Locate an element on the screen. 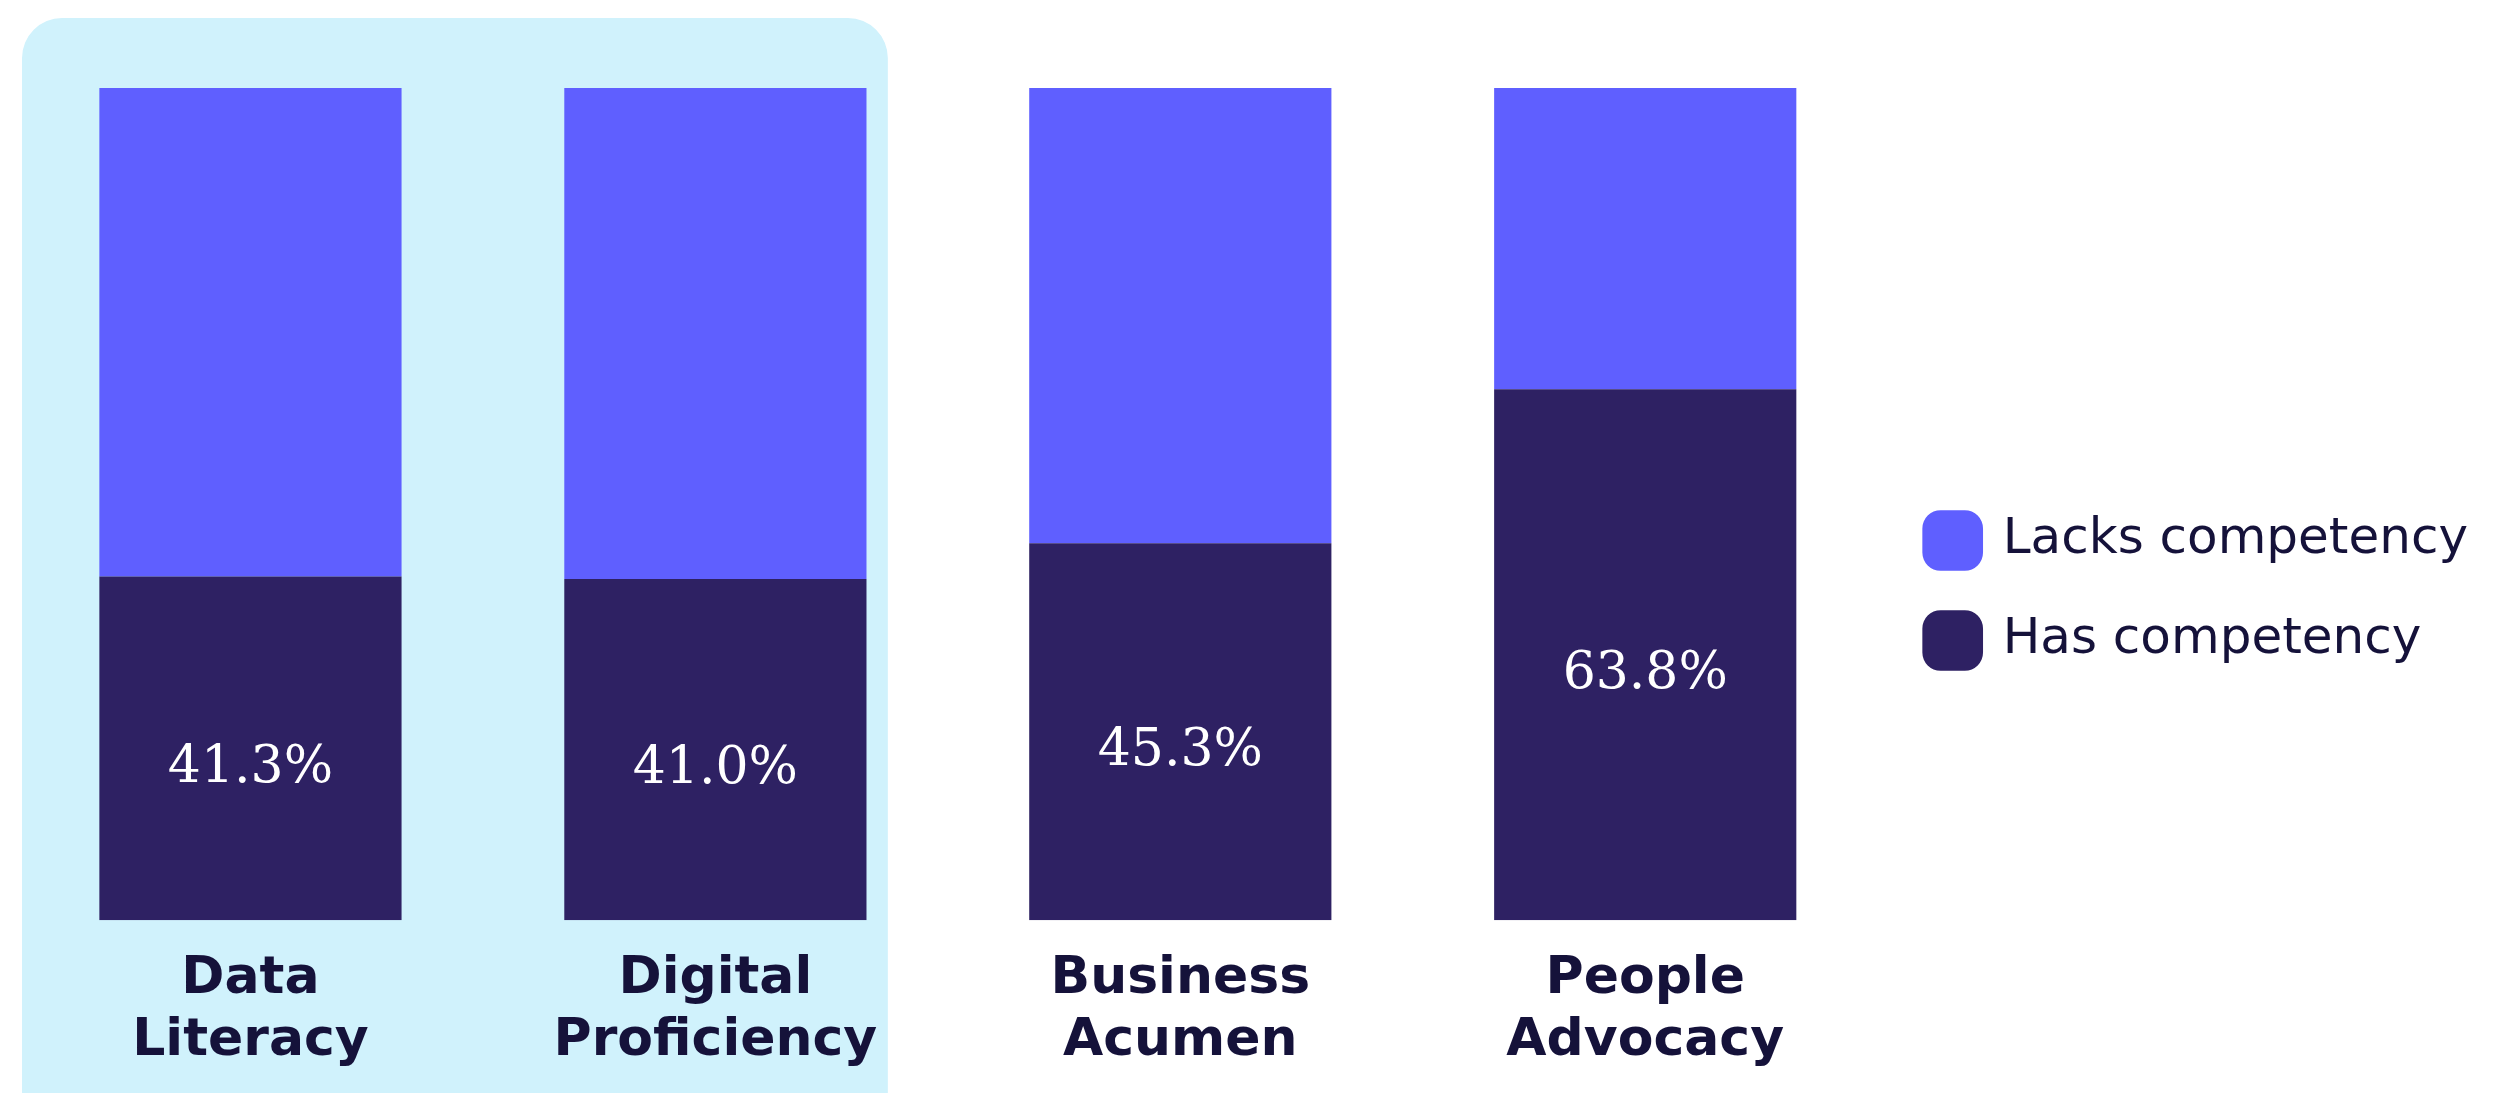  data-label: 41.0% is located at coordinates (715, 765).